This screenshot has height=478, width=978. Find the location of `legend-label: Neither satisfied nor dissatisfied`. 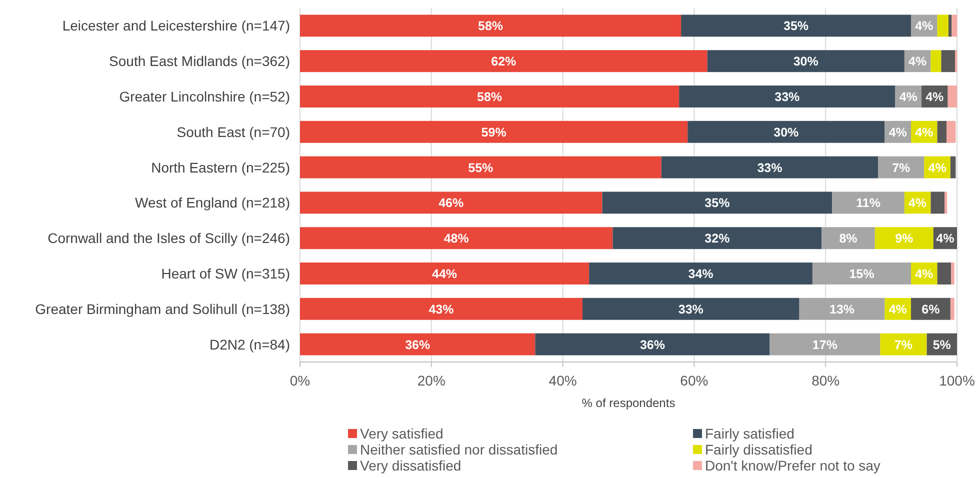

legend-label: Neither satisfied nor dissatisfied is located at coordinates (459, 450).